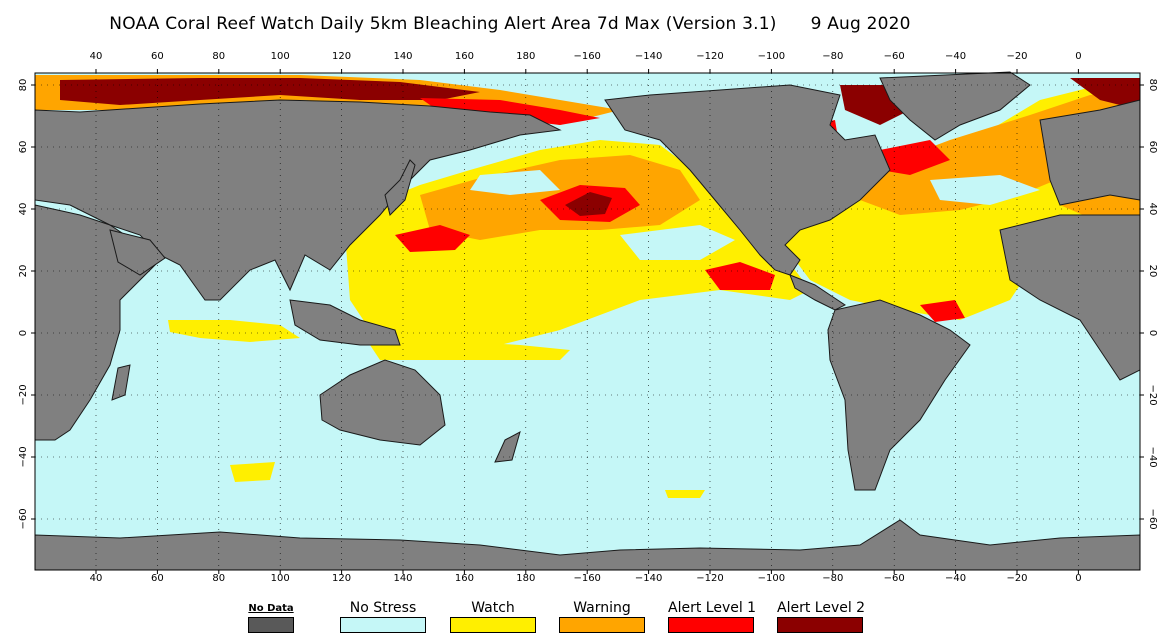 This screenshot has height=640, width=1174. Describe the element at coordinates (588, 204) in the screenshot. I see `north-pacific-alert2` at that location.